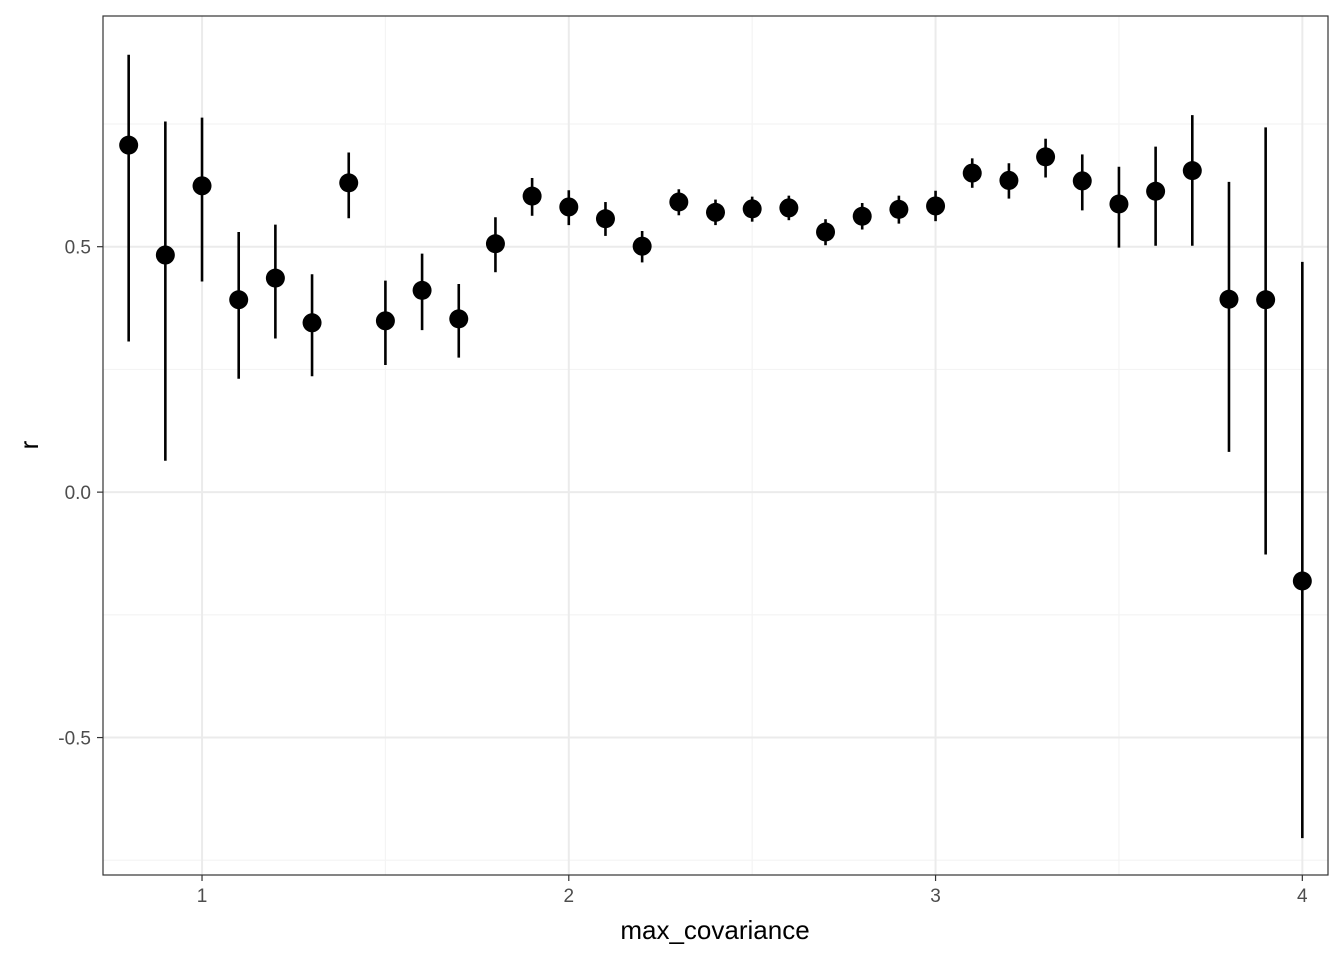 Image resolution: width=1344 pixels, height=960 pixels. What do you see at coordinates (714, 930) in the screenshot?
I see `x-axis-title: max_covariance` at bounding box center [714, 930].